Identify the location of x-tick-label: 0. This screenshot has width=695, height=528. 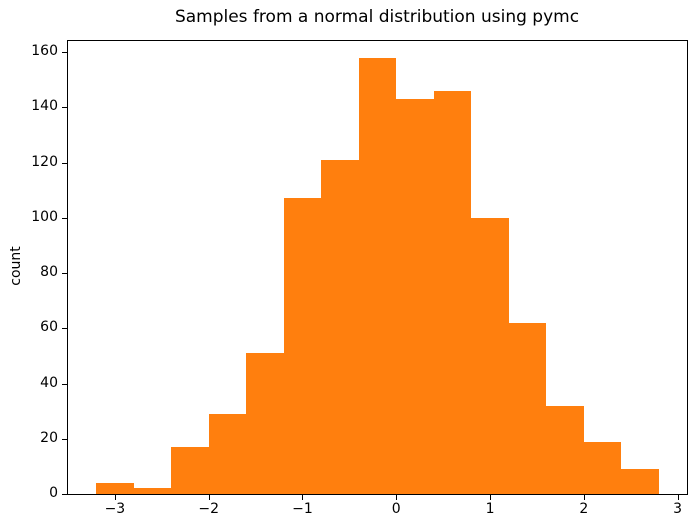
(396, 509).